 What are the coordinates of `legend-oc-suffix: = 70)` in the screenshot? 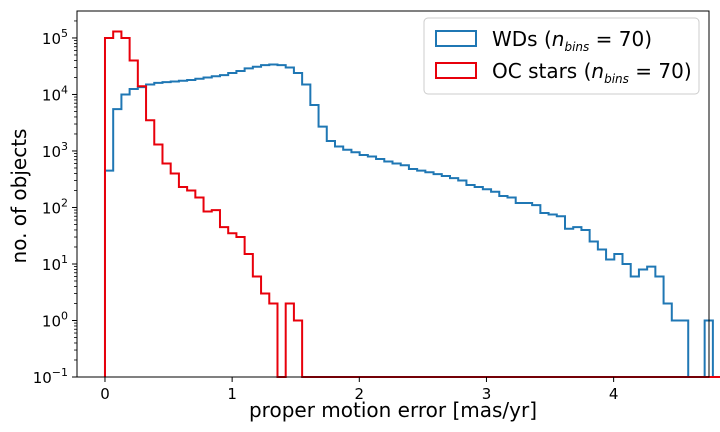 It's located at (660, 71).